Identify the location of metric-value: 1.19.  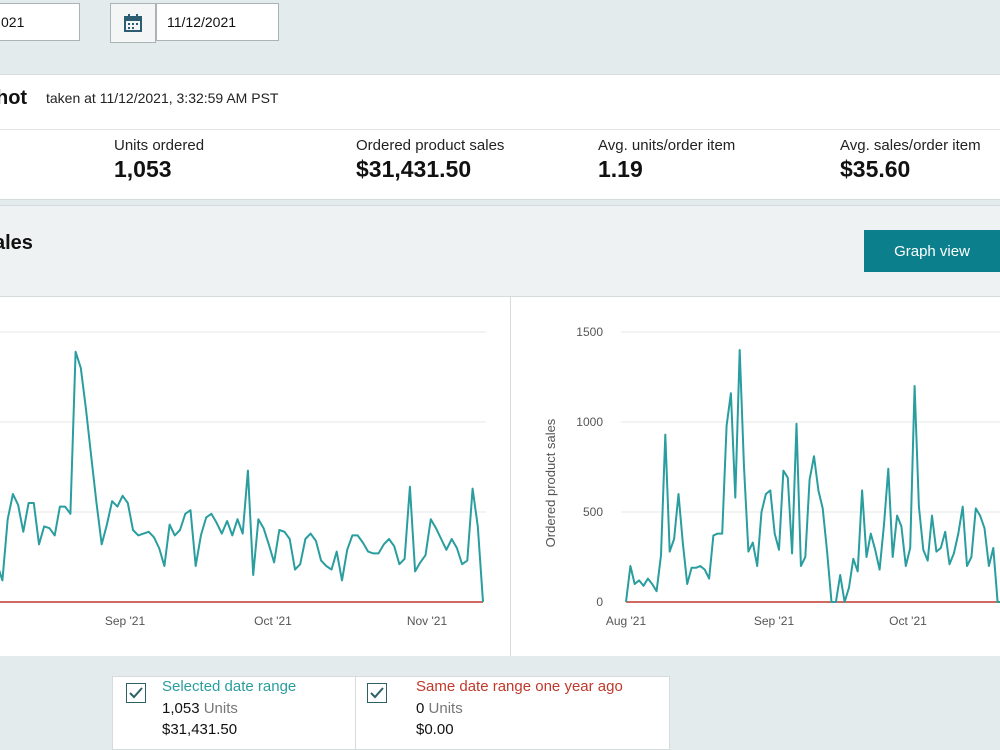
(620, 169).